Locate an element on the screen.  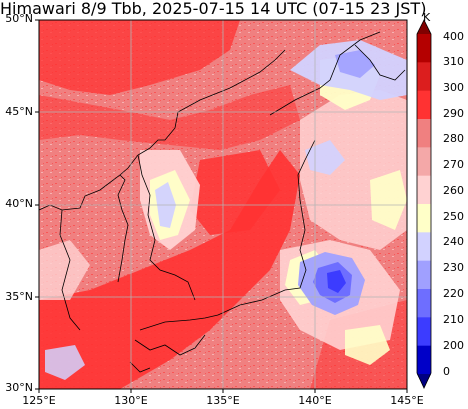
colorbar-tick: 250 is located at coordinates (453, 216).